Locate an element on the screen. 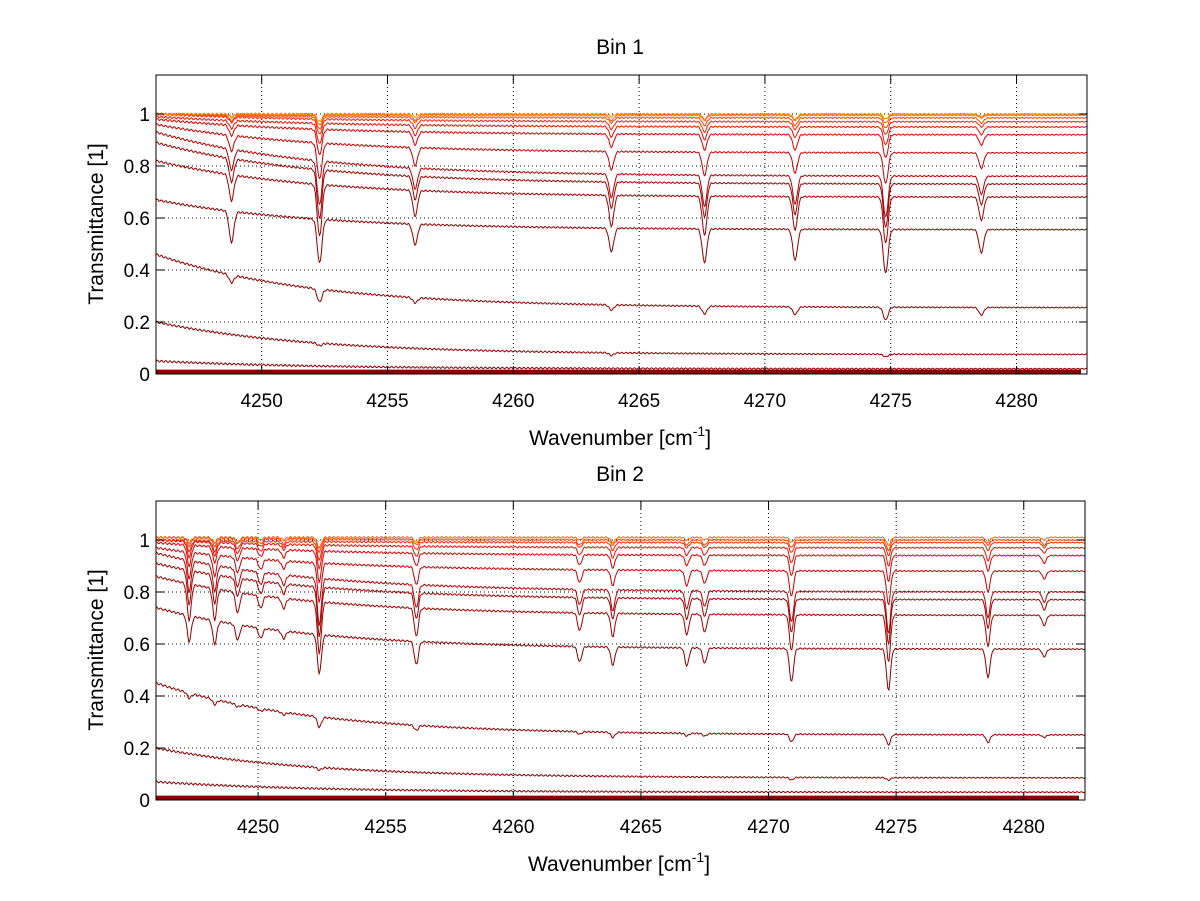 The image size is (1200, 901). panel-2-x-label-main: Wavenumber [cm is located at coordinates (610, 864).